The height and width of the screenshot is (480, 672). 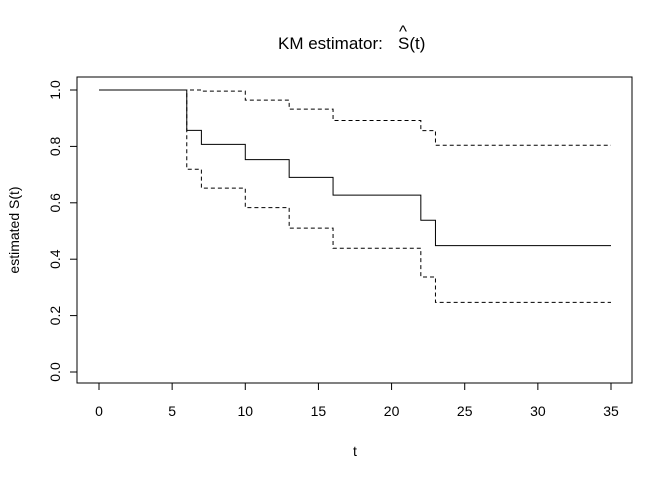 What do you see at coordinates (319, 411) in the screenshot?
I see `x-tick-label: 15` at bounding box center [319, 411].